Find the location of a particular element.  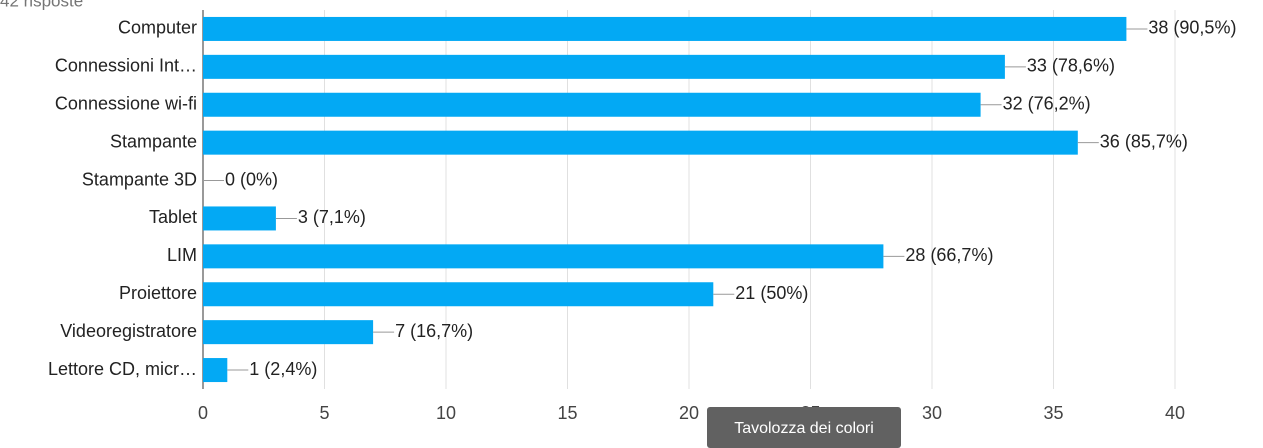

data-label: 32 (76,2%) is located at coordinates (1047, 104).